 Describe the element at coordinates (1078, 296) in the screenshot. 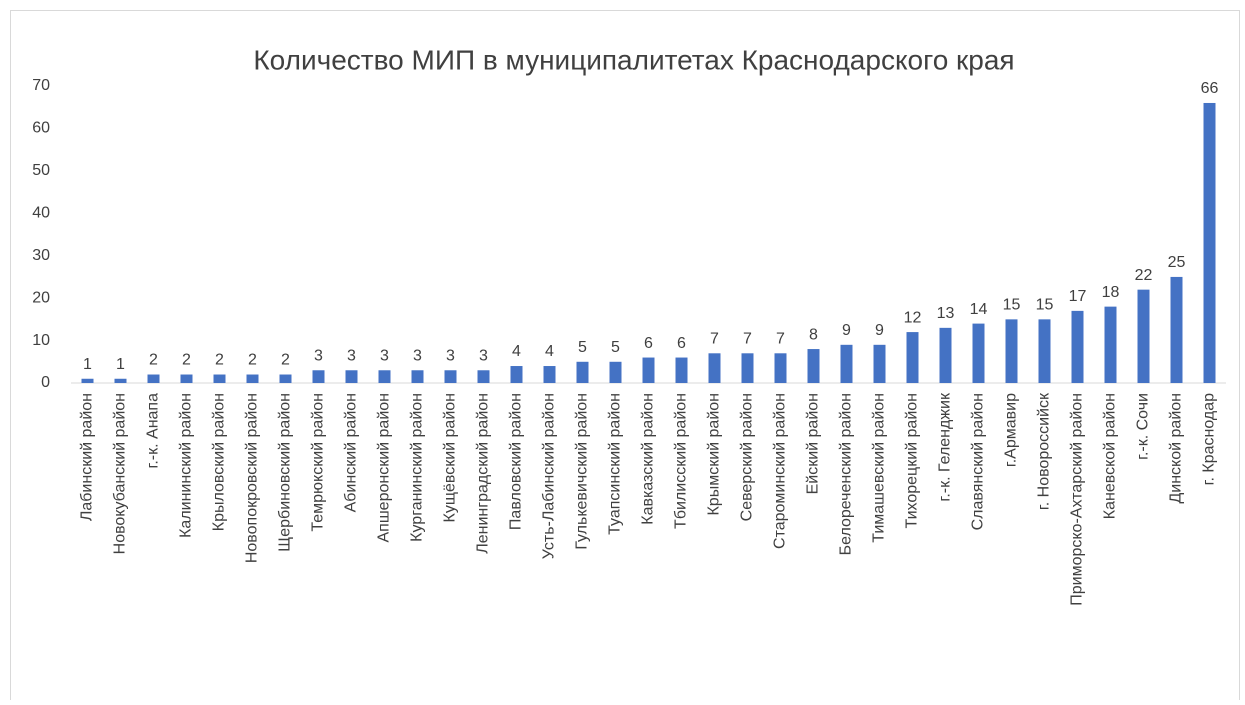

I see `data-label: 17` at that location.